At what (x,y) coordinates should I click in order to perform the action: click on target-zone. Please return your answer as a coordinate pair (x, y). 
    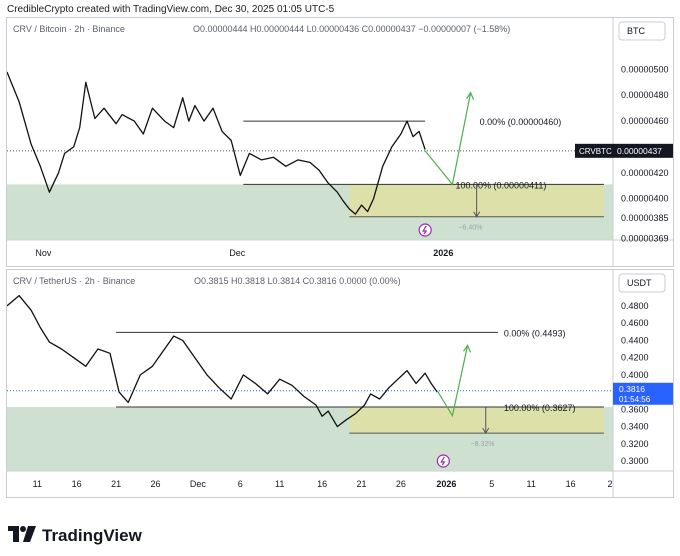
    Looking at the image, I should click on (476, 420).